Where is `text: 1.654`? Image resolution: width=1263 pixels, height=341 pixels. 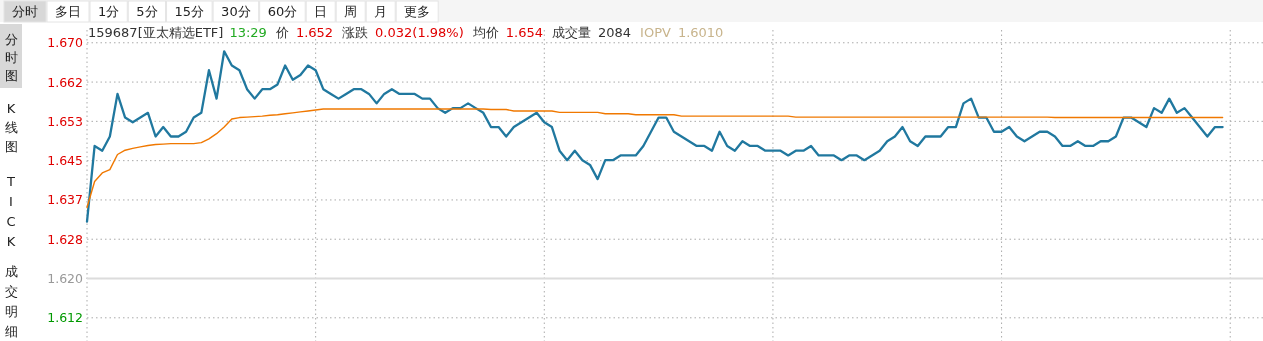 text: 1.654 is located at coordinates (524, 32).